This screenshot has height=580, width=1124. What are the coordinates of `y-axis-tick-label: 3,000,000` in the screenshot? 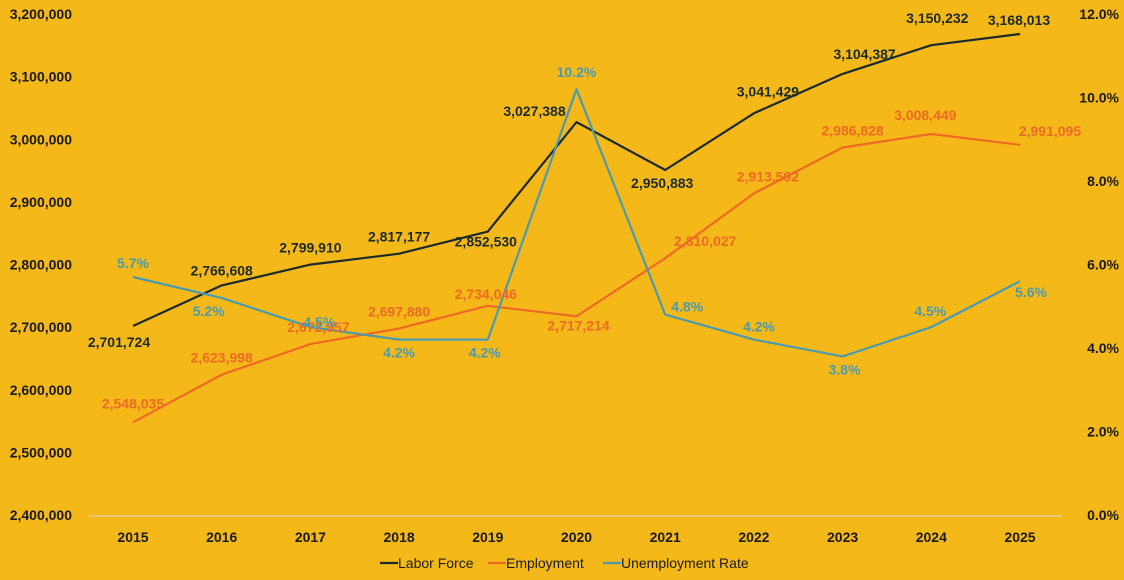 It's located at (41, 139).